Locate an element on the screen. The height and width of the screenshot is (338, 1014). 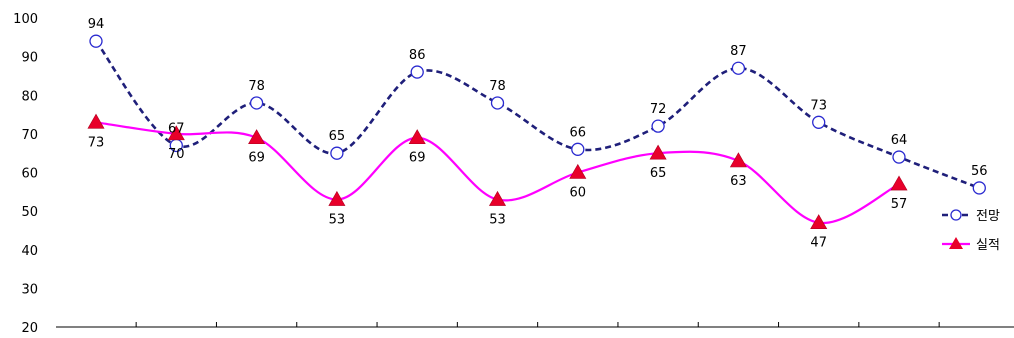
y-tick-label: 50 is located at coordinates (29, 212).